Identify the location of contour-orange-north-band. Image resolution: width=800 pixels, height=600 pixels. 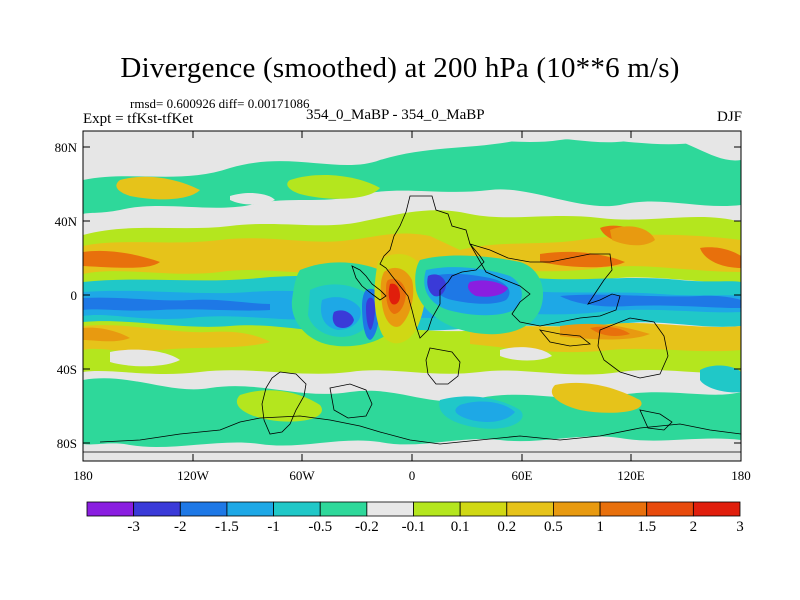
(412, 246).